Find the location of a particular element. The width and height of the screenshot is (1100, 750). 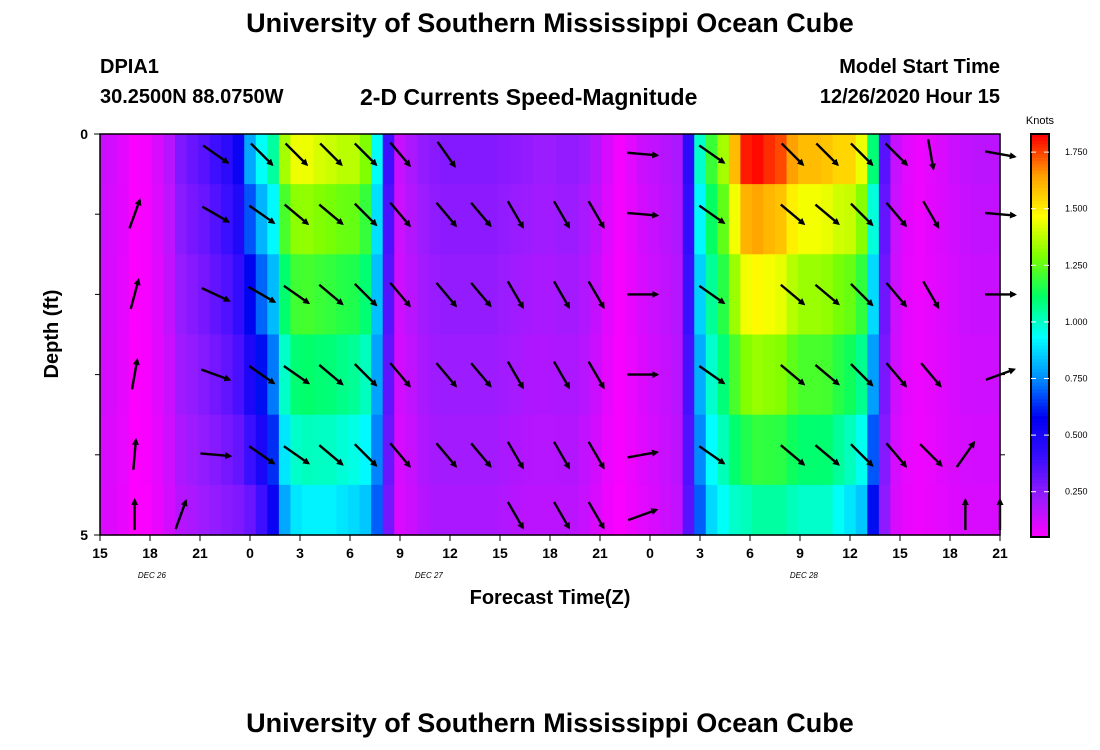

model-start-label: Model Start Time is located at coordinates (919, 67).